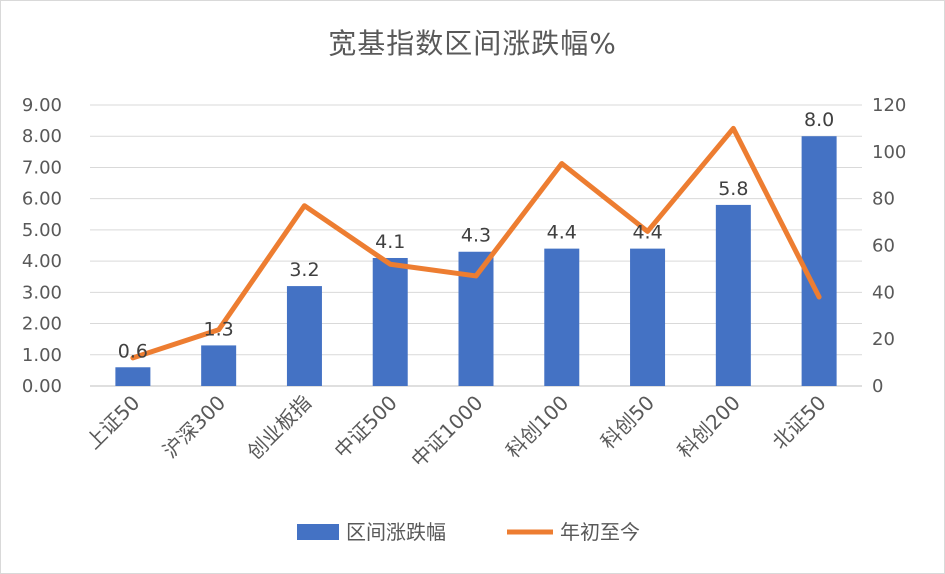  I want to click on bar-data-label: 4.1, so click(390, 242).